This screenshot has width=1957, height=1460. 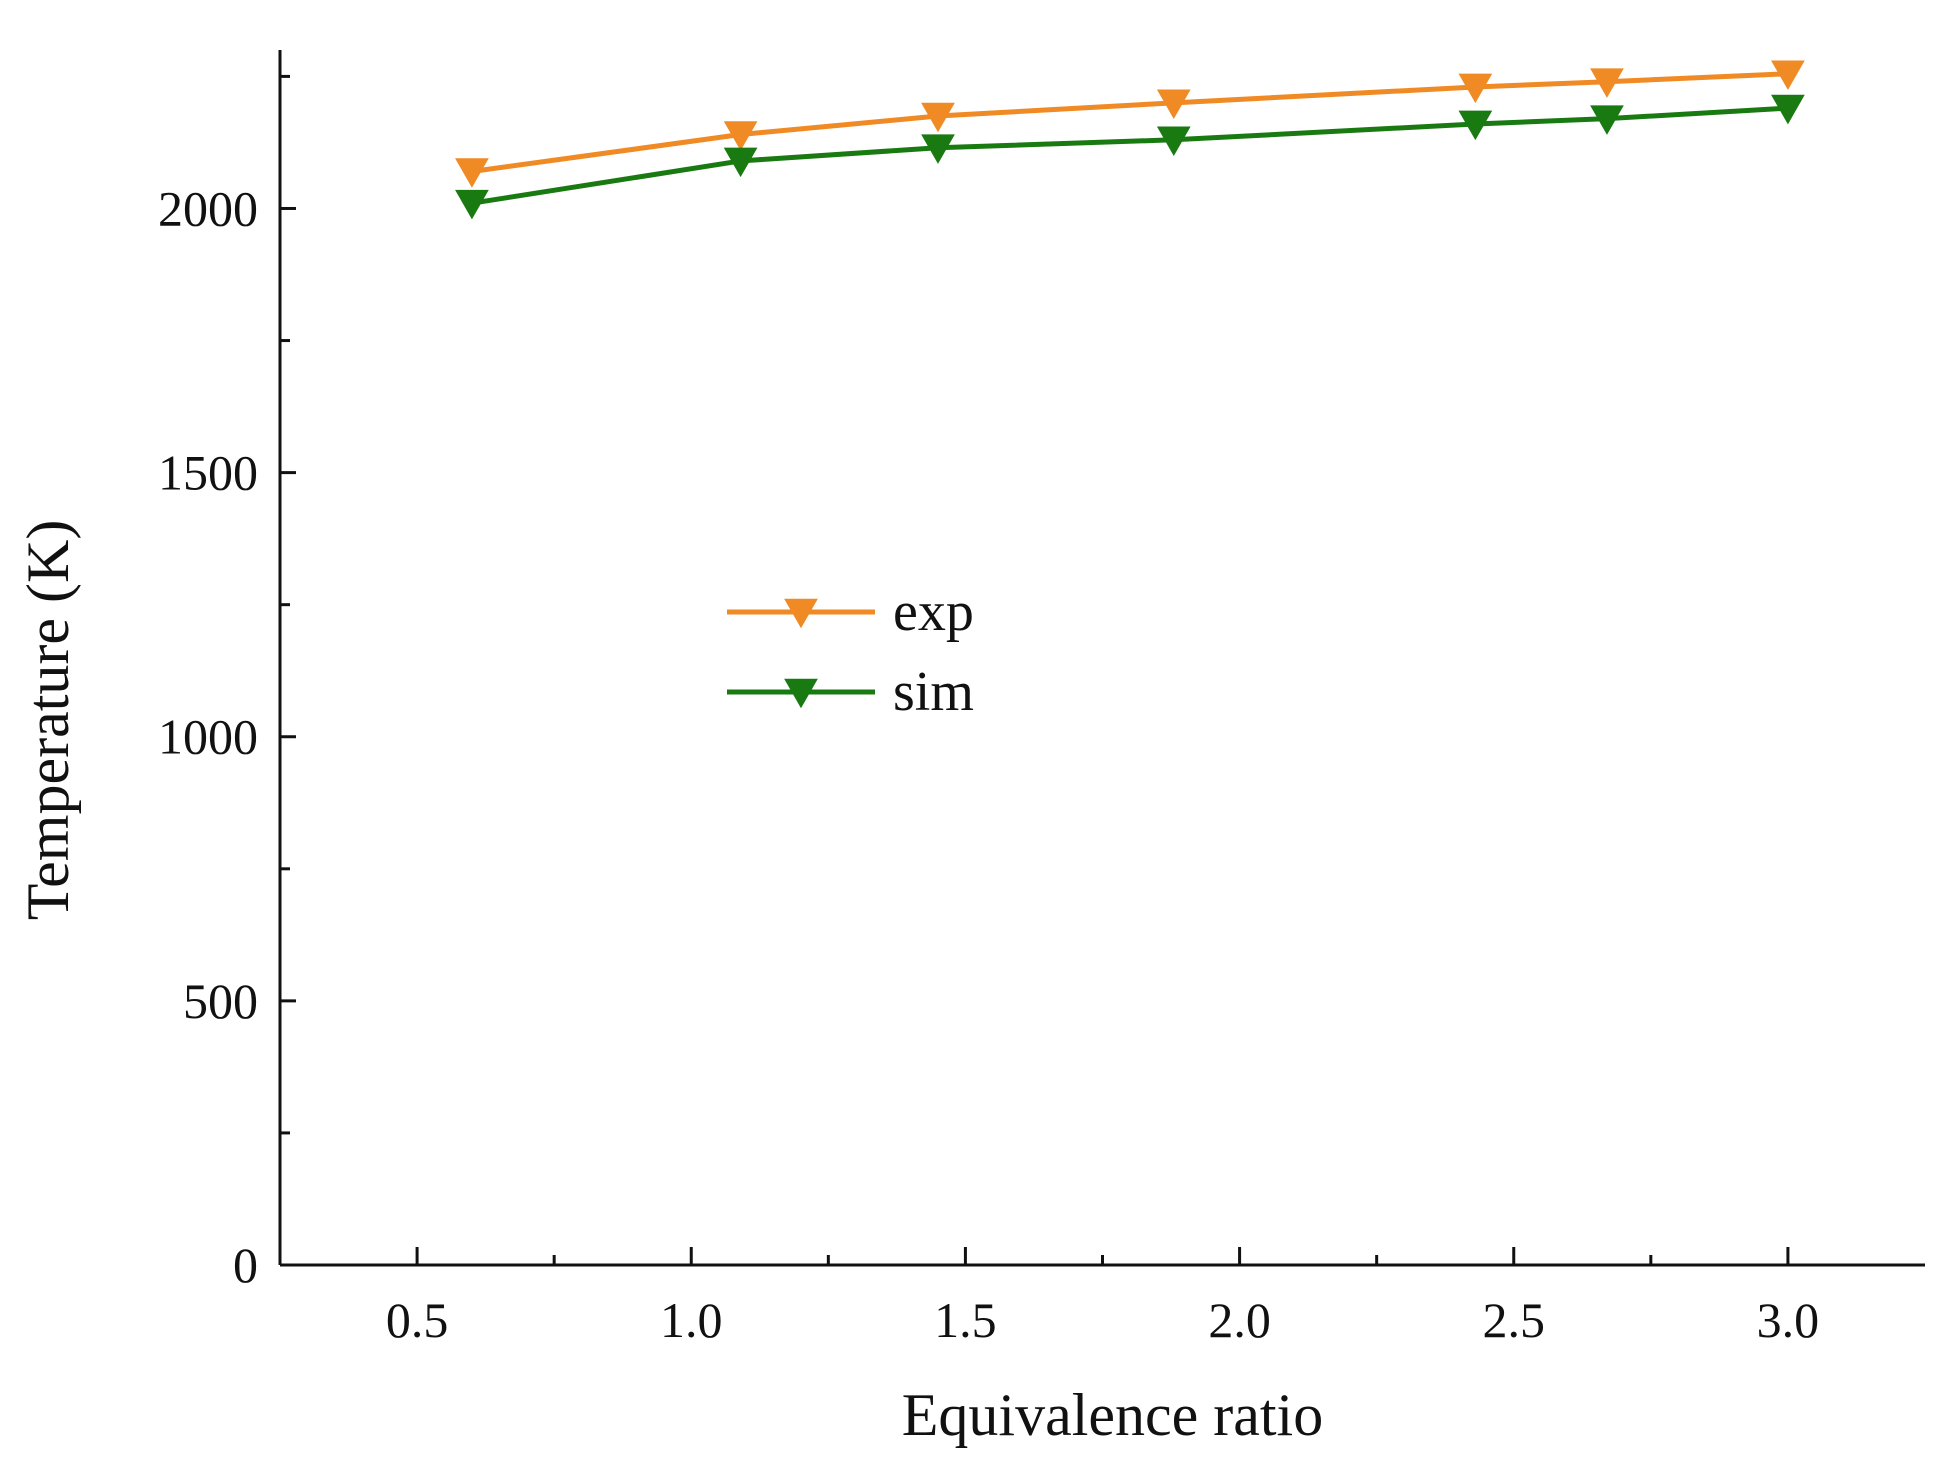 I want to click on y-tick-label: 500, so click(x=220, y=1001).